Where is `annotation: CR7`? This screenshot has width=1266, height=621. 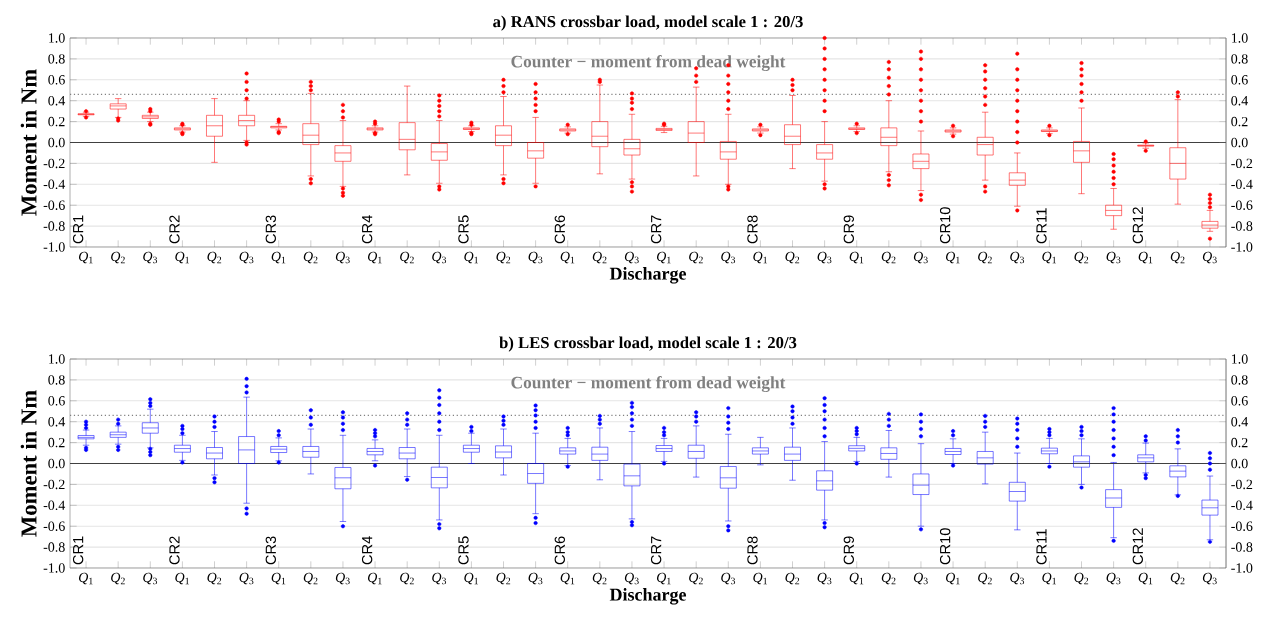
annotation: CR7 is located at coordinates (656, 229).